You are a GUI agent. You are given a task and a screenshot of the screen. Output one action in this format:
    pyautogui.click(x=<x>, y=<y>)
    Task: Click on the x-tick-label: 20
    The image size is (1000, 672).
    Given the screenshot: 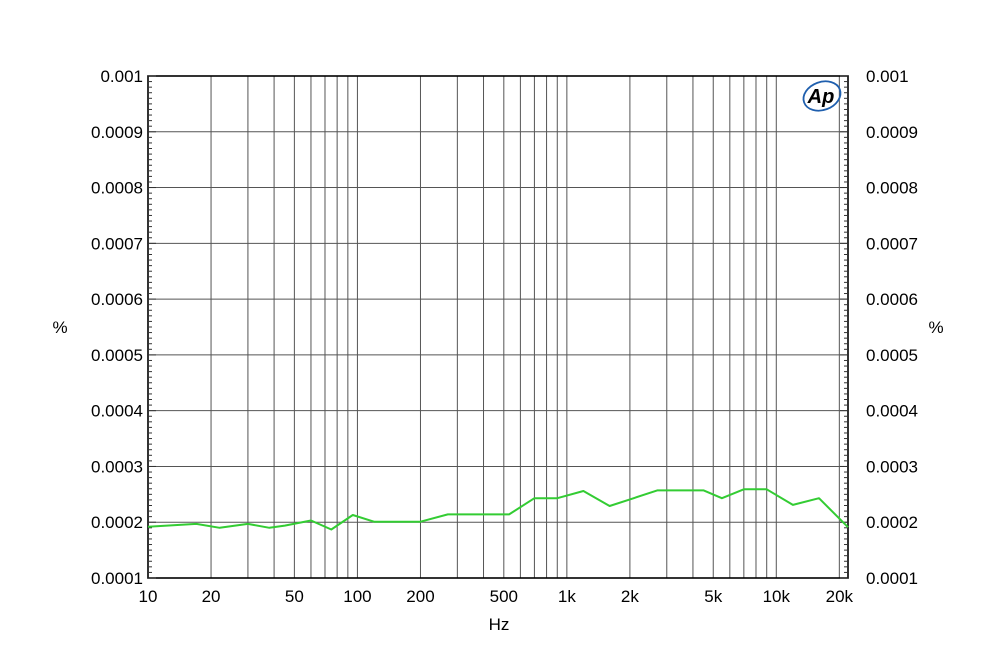 What is the action you would take?
    pyautogui.click(x=211, y=596)
    